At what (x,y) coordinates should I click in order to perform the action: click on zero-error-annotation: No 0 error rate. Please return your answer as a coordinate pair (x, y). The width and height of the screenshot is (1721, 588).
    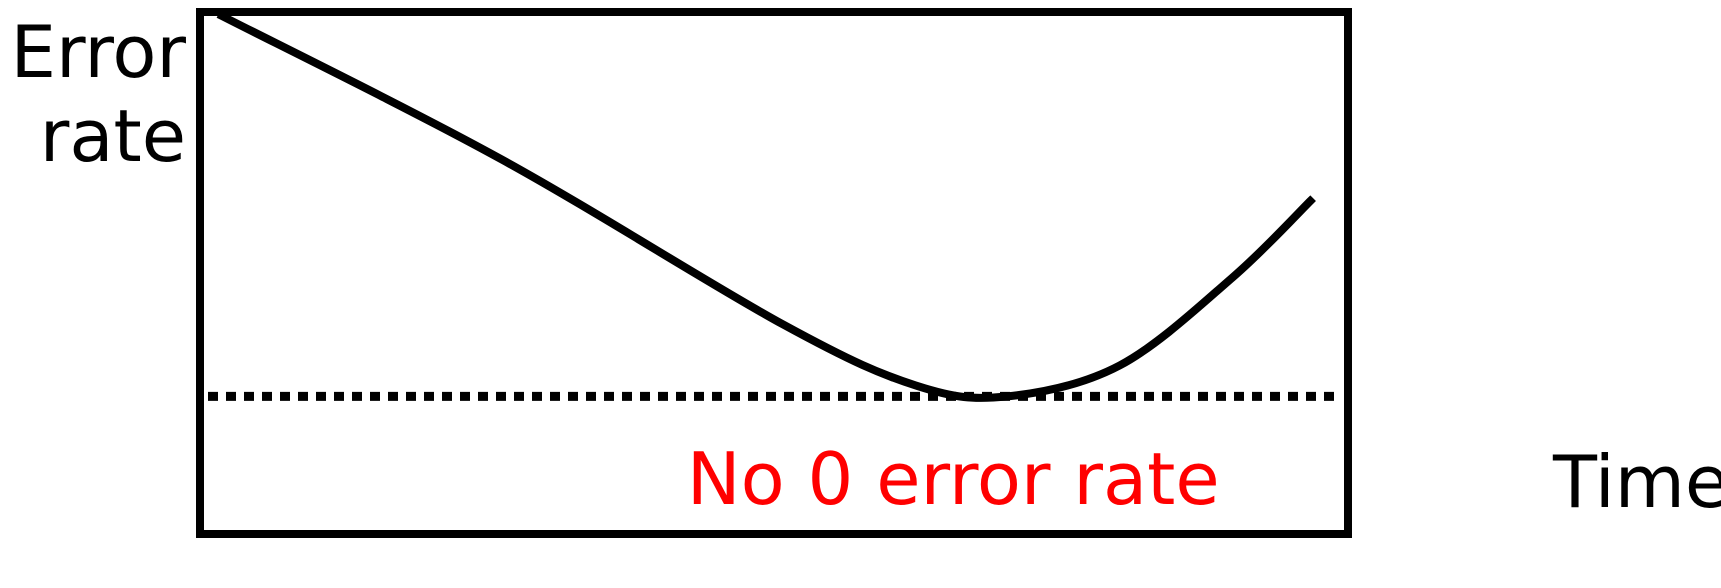
    Looking at the image, I should click on (953, 479).